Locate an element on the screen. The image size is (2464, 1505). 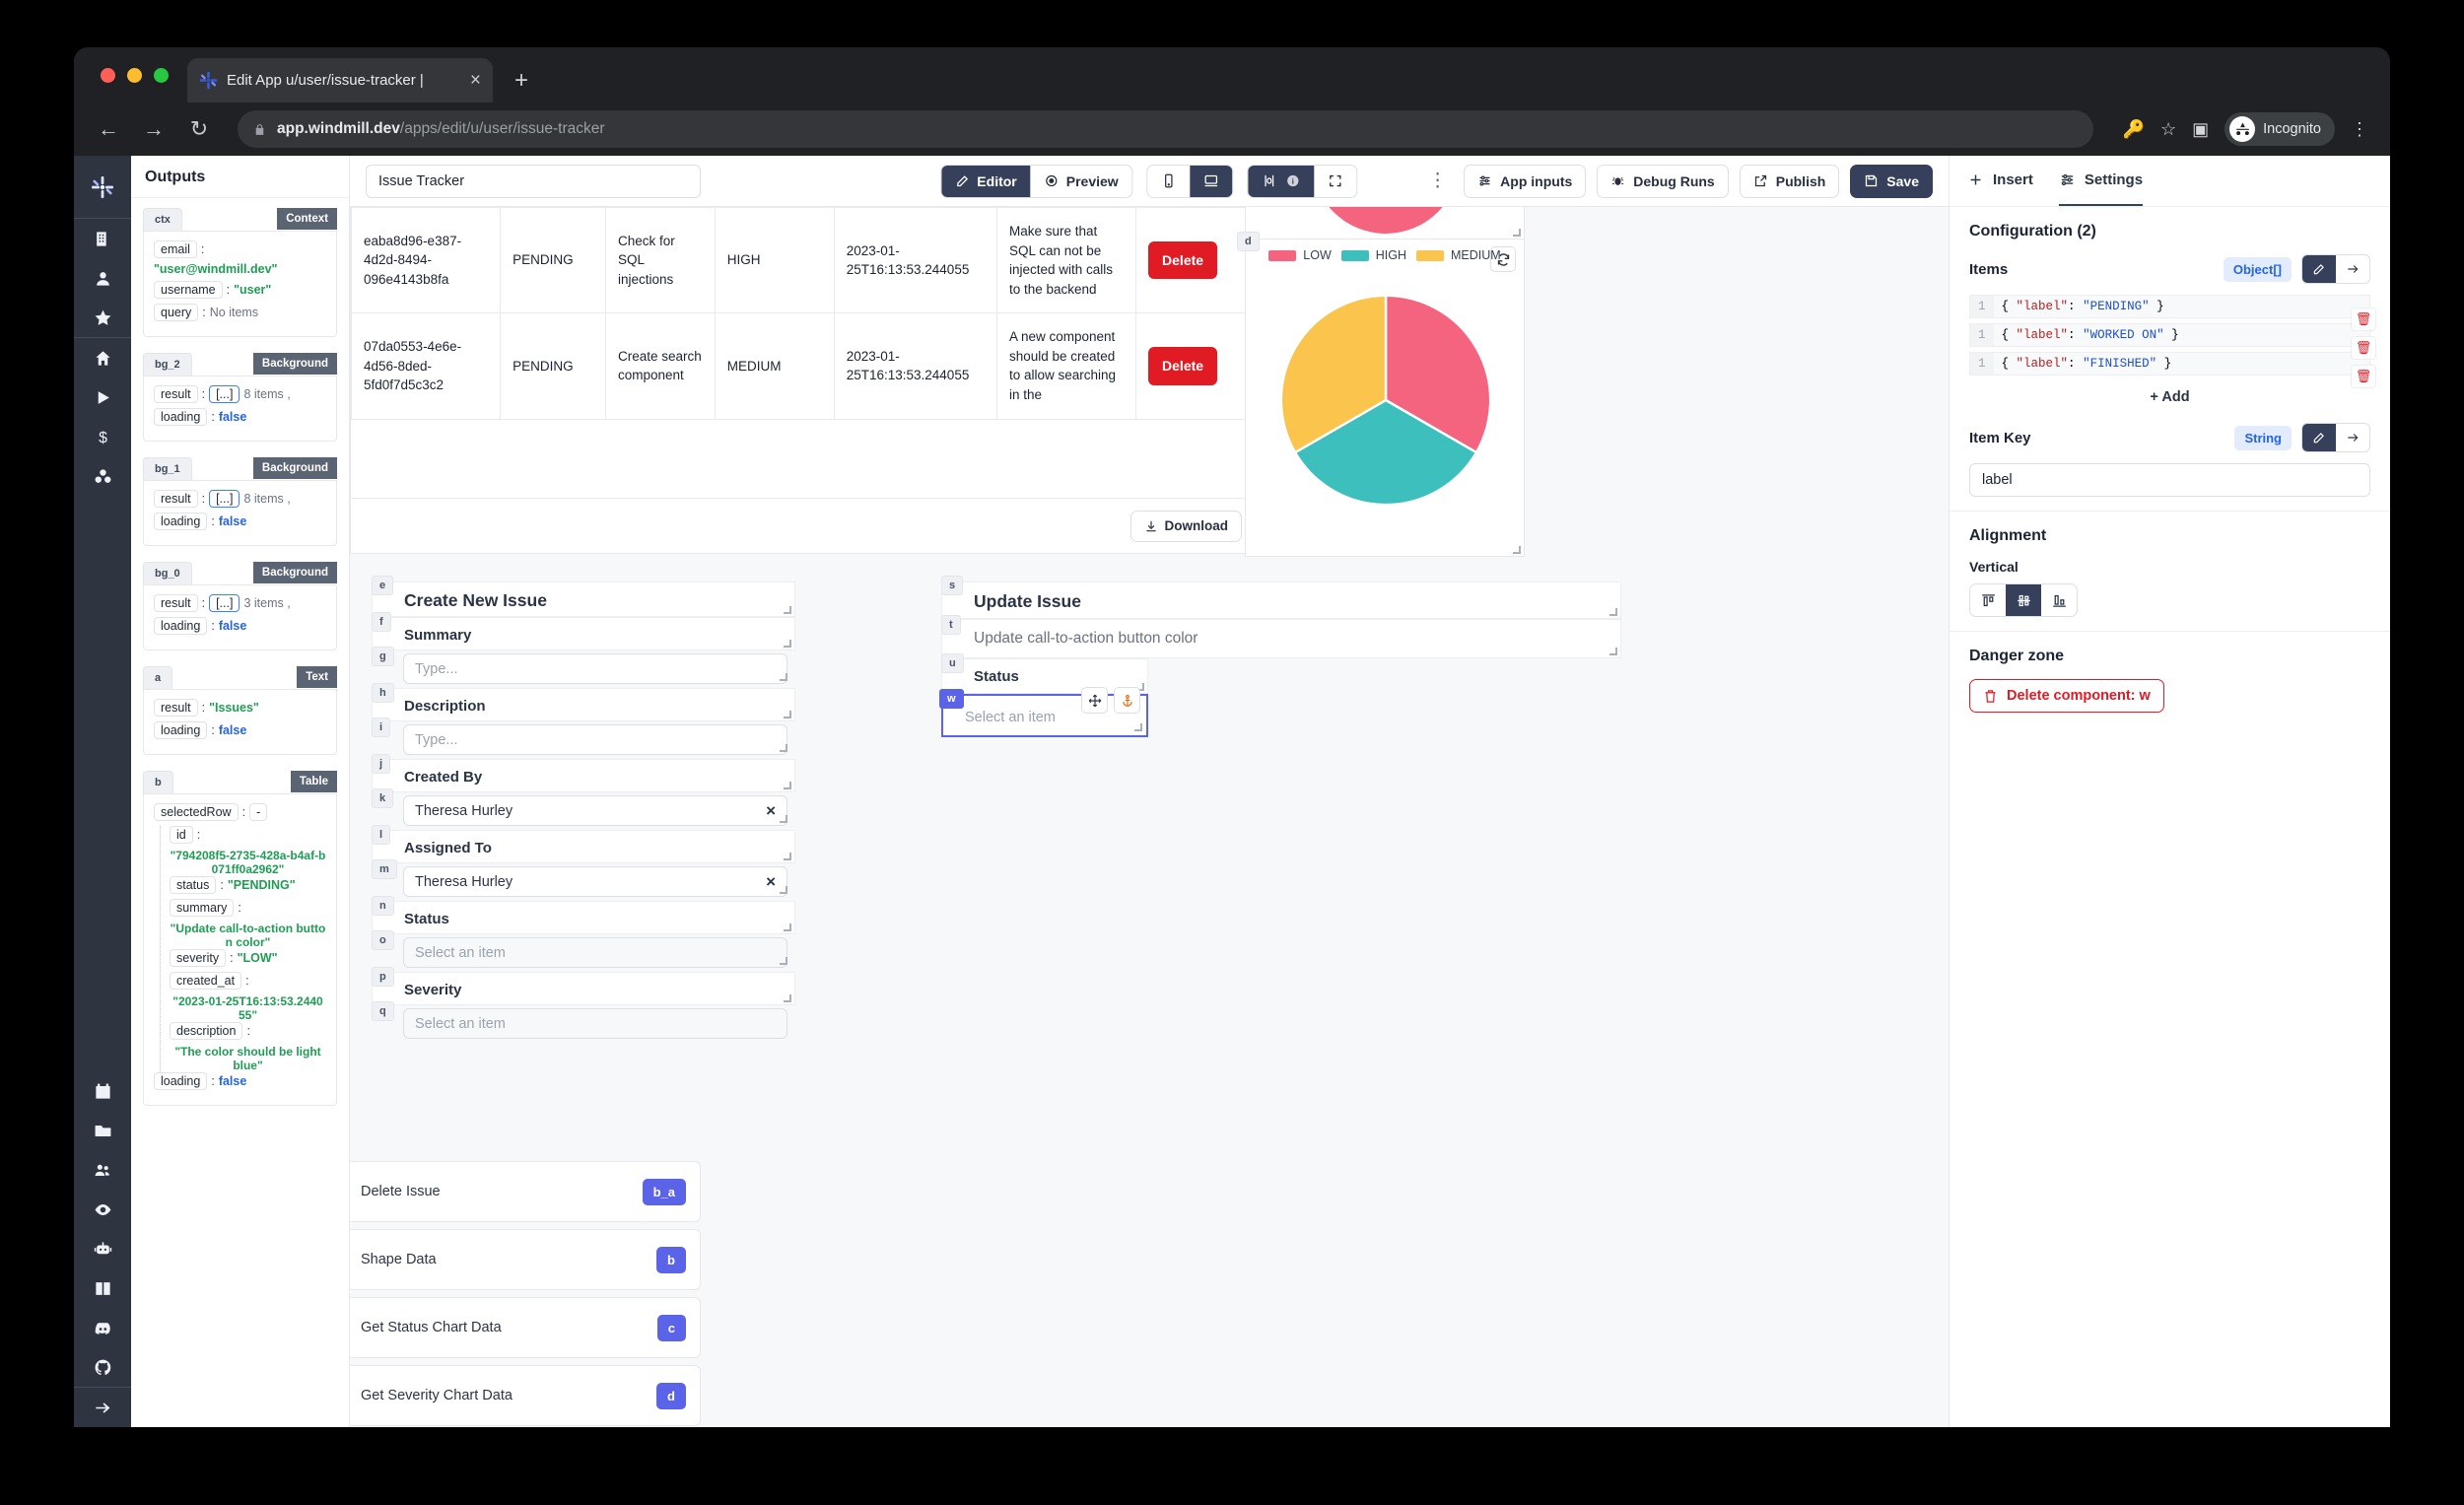
workspace-icon is located at coordinates (102, 238).